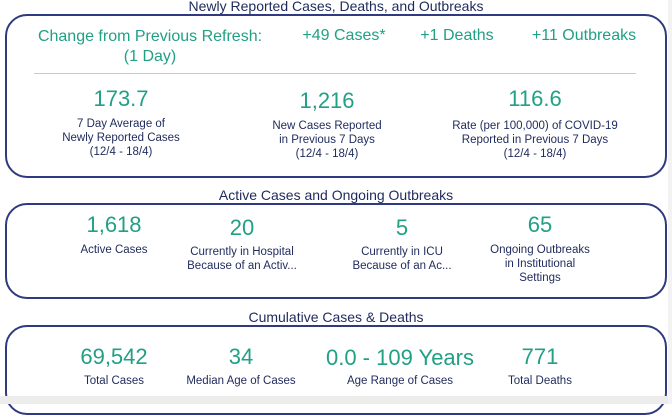 The width and height of the screenshot is (672, 415). I want to click on rate-per-100k-value: 116.6, so click(535, 98).